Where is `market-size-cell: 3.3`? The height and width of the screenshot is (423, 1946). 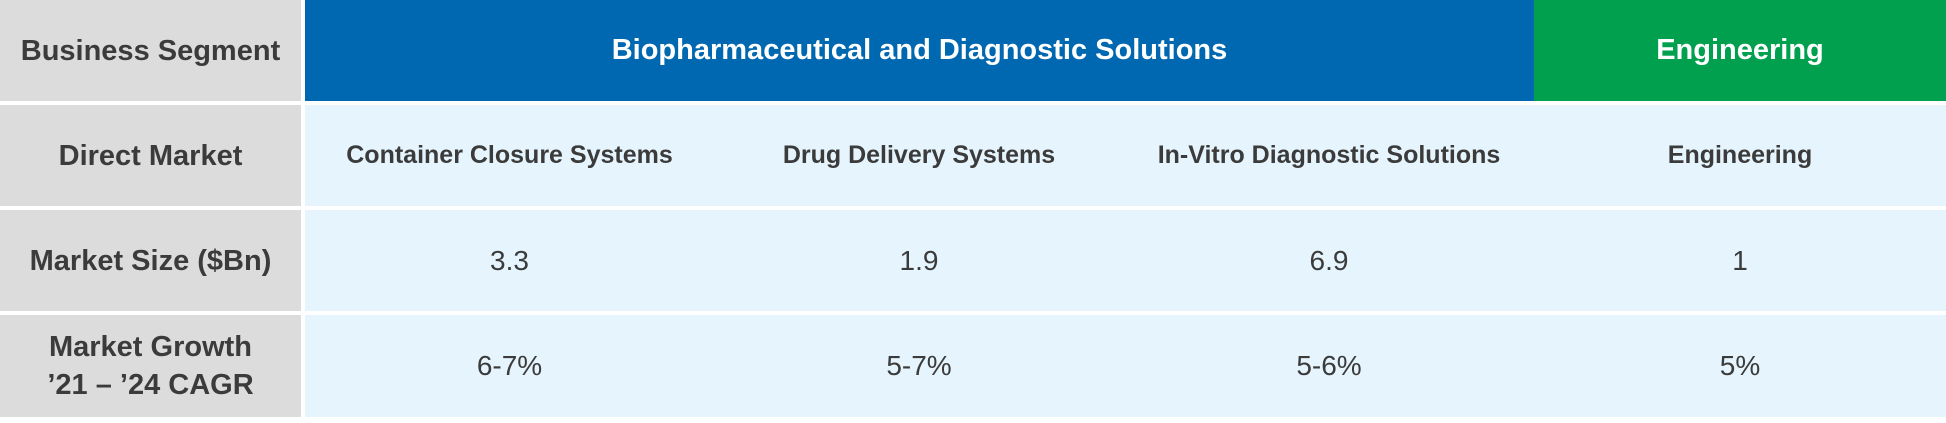
market-size-cell: 3.3 is located at coordinates (509, 260).